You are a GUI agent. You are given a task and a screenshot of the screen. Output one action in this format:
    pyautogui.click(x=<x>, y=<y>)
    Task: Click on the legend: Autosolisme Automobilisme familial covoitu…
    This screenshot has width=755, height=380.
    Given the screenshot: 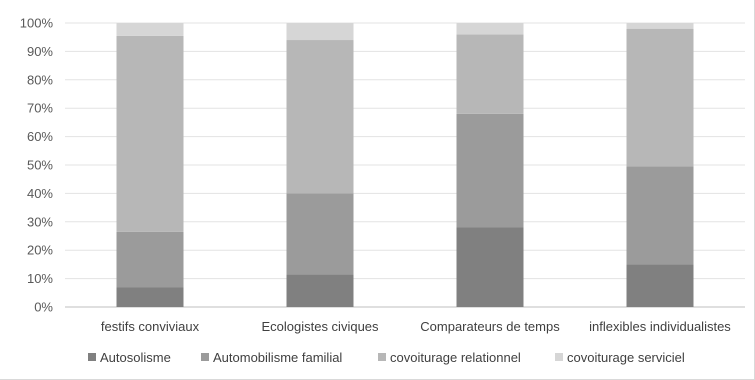 What is the action you would take?
    pyautogui.click(x=386, y=357)
    